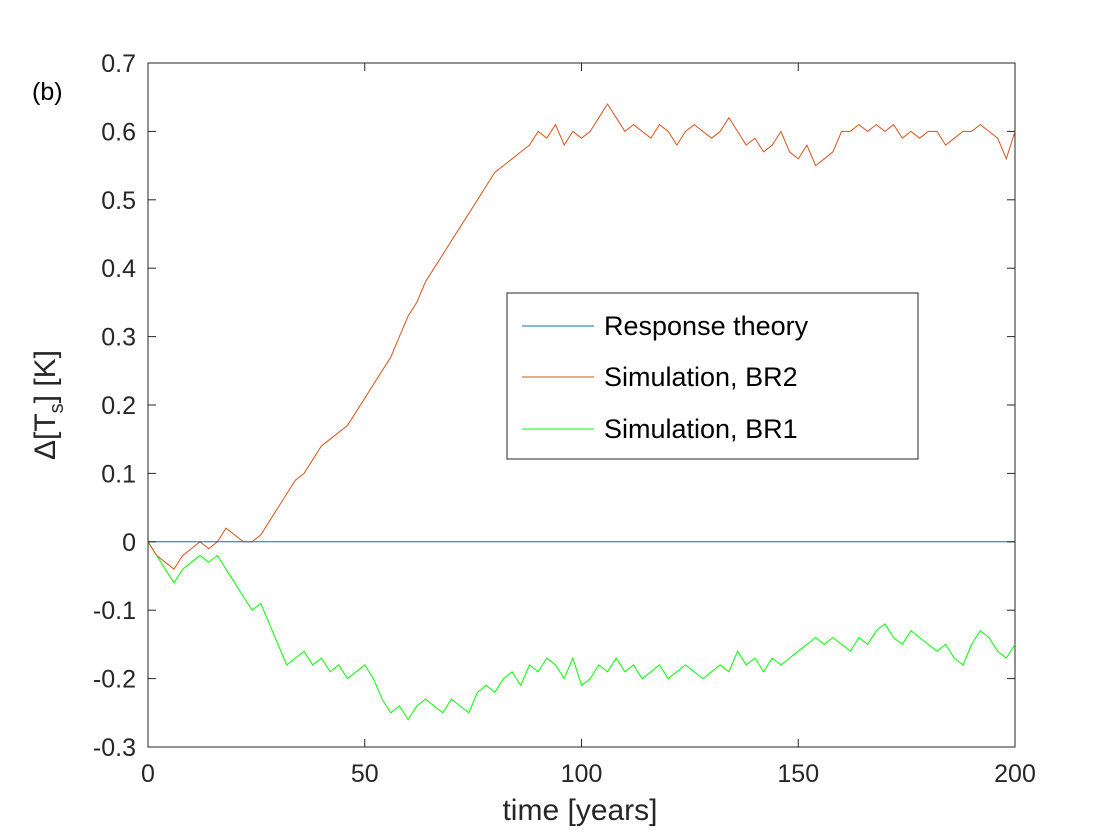 Image resolution: width=1120 pixels, height=840 pixels. I want to click on y-tick-label-4: 0.1, so click(118, 474).